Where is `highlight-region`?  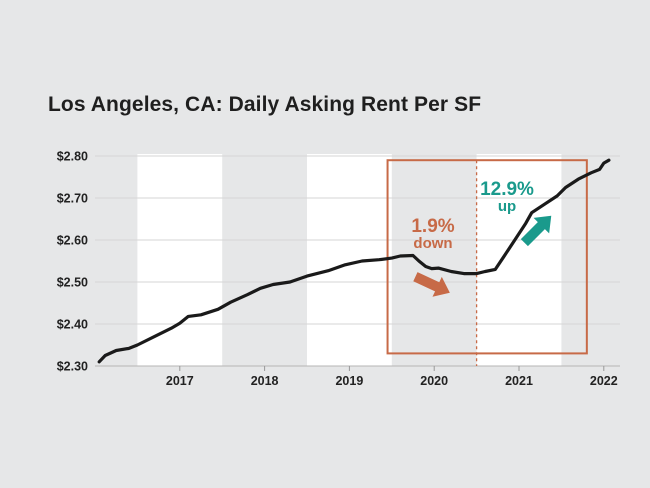 highlight-region is located at coordinates (487, 262).